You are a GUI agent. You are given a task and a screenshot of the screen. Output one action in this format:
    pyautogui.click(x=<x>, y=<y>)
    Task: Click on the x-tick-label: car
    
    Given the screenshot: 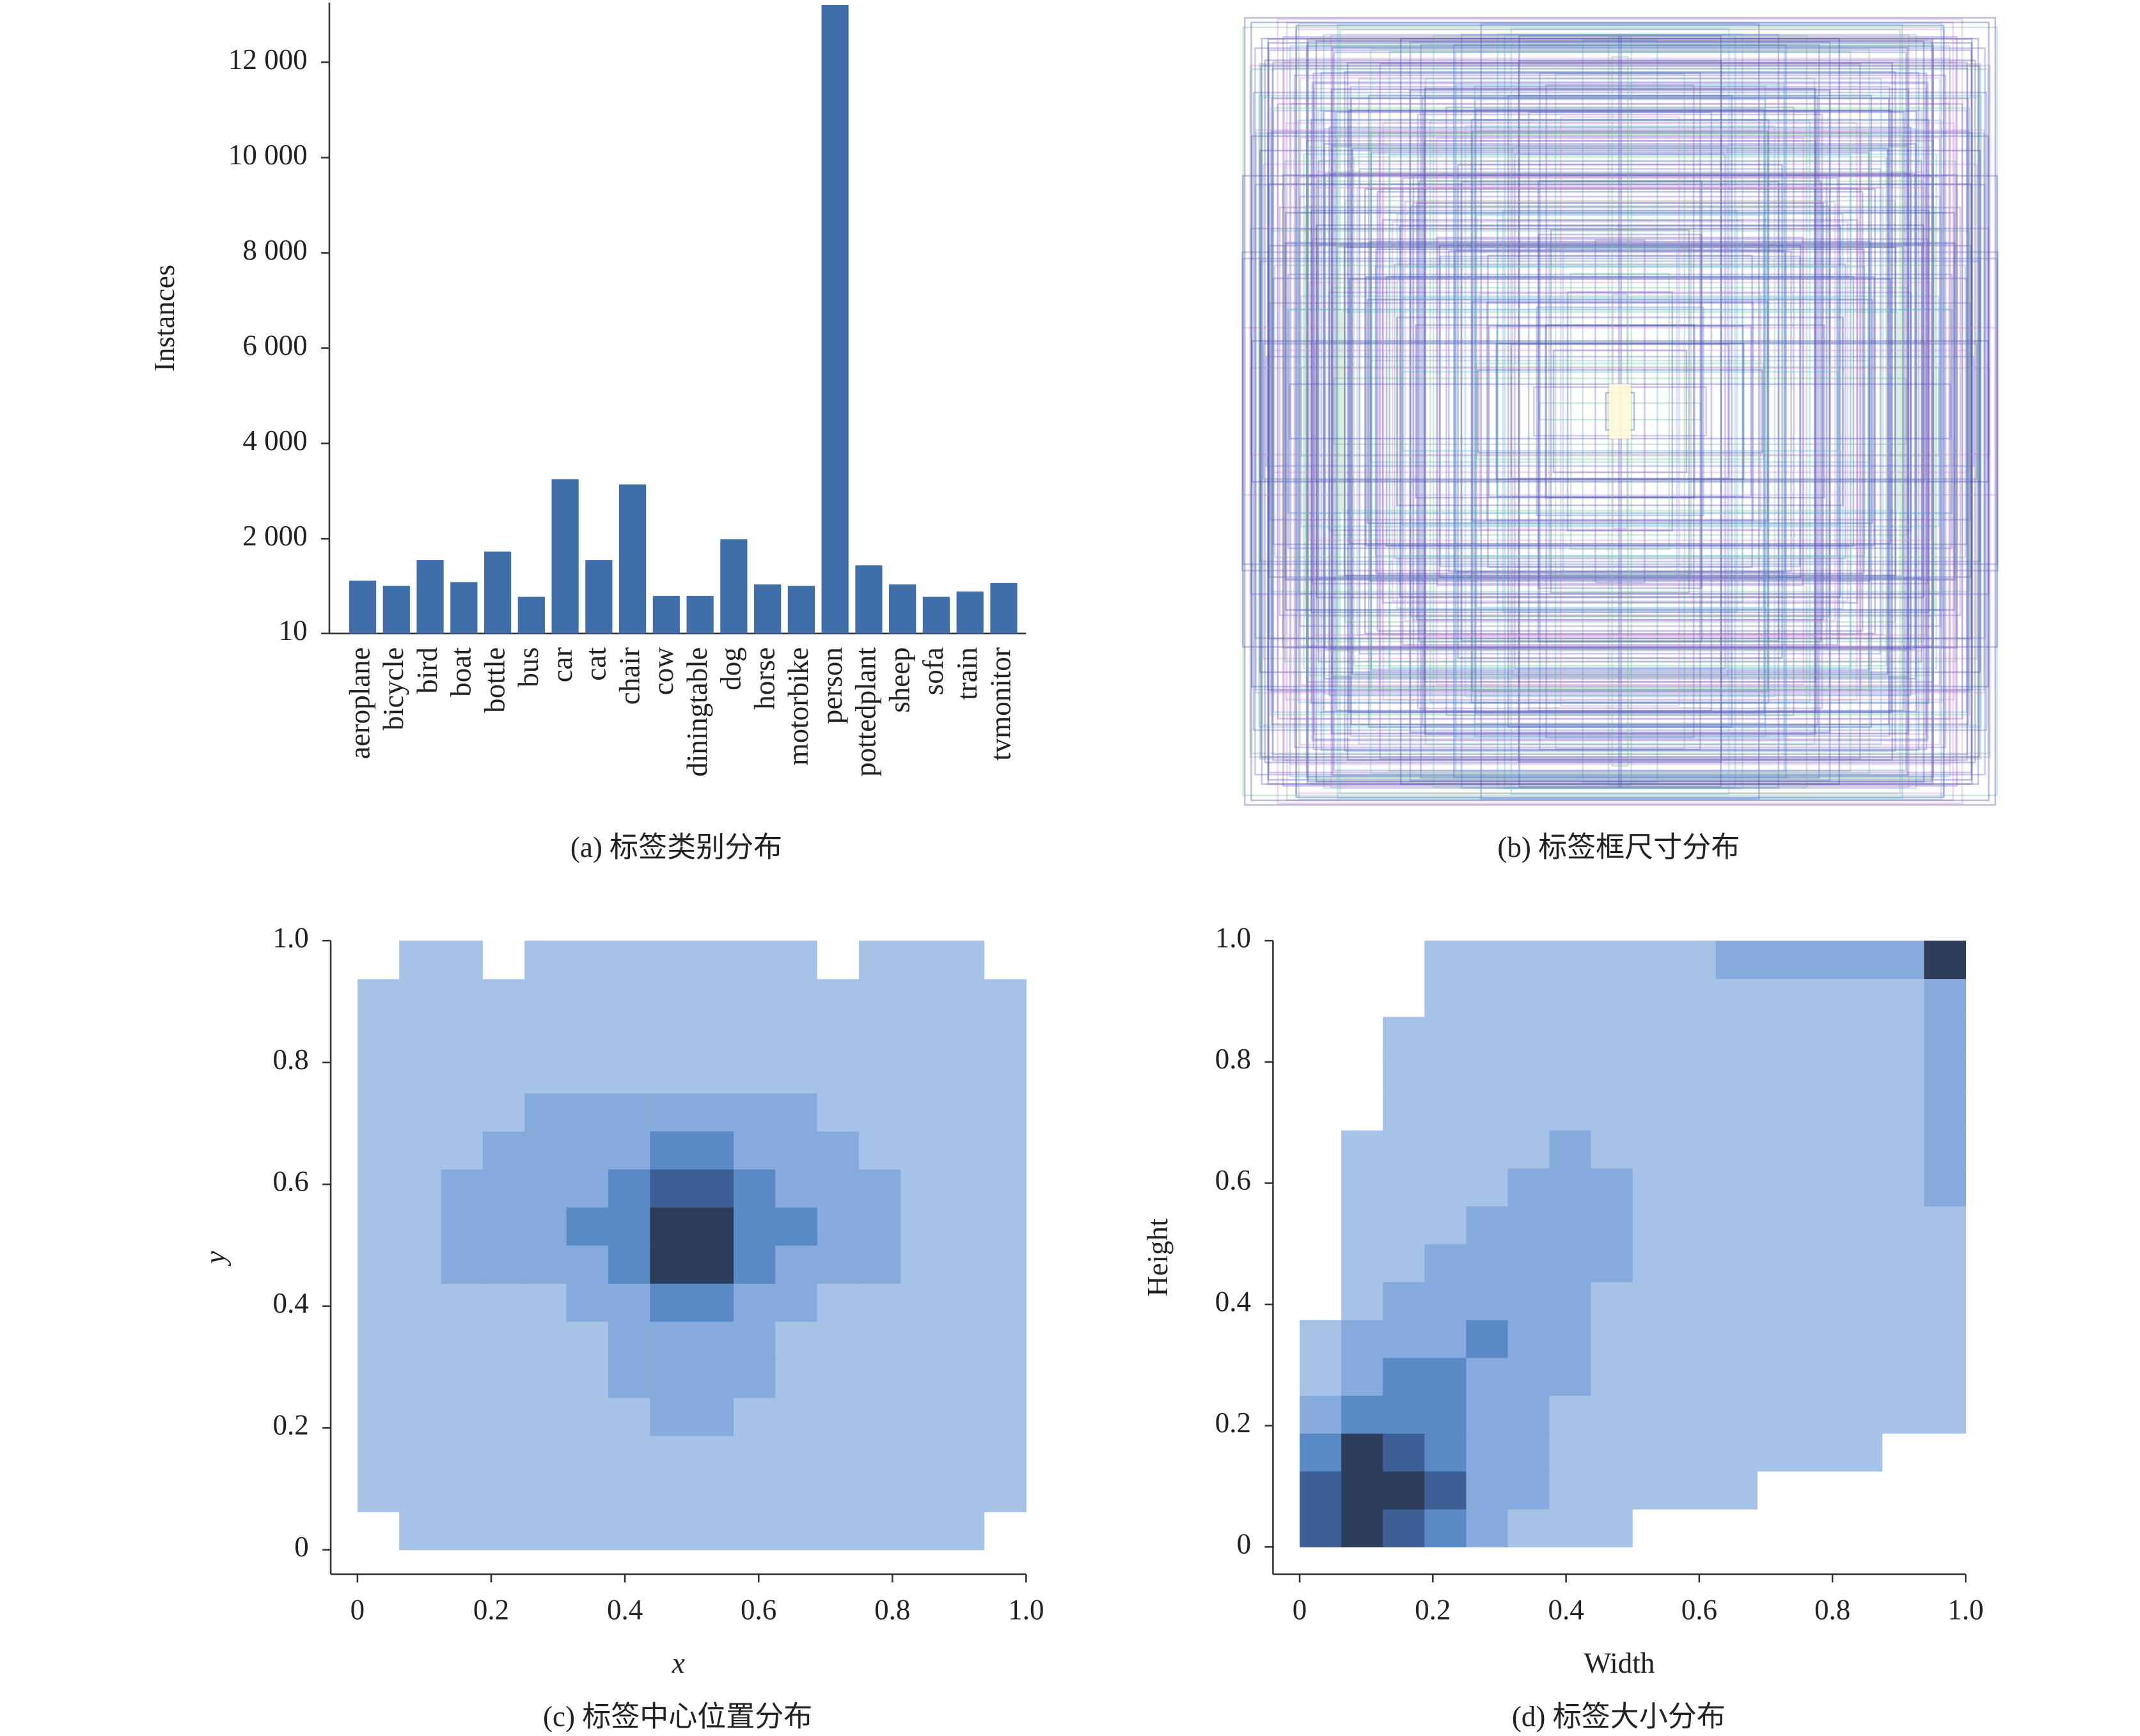 What is the action you would take?
    pyautogui.click(x=562, y=664)
    